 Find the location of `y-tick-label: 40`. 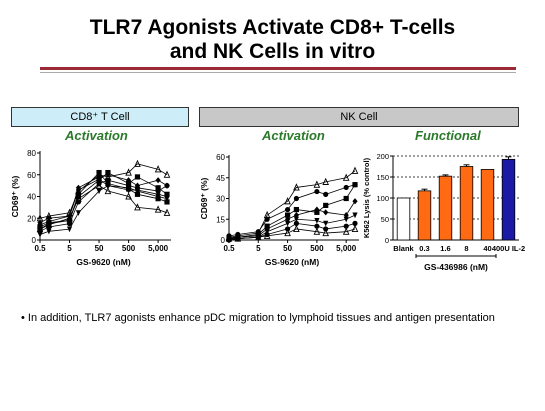

y-tick-label: 40 is located at coordinates (31, 197).